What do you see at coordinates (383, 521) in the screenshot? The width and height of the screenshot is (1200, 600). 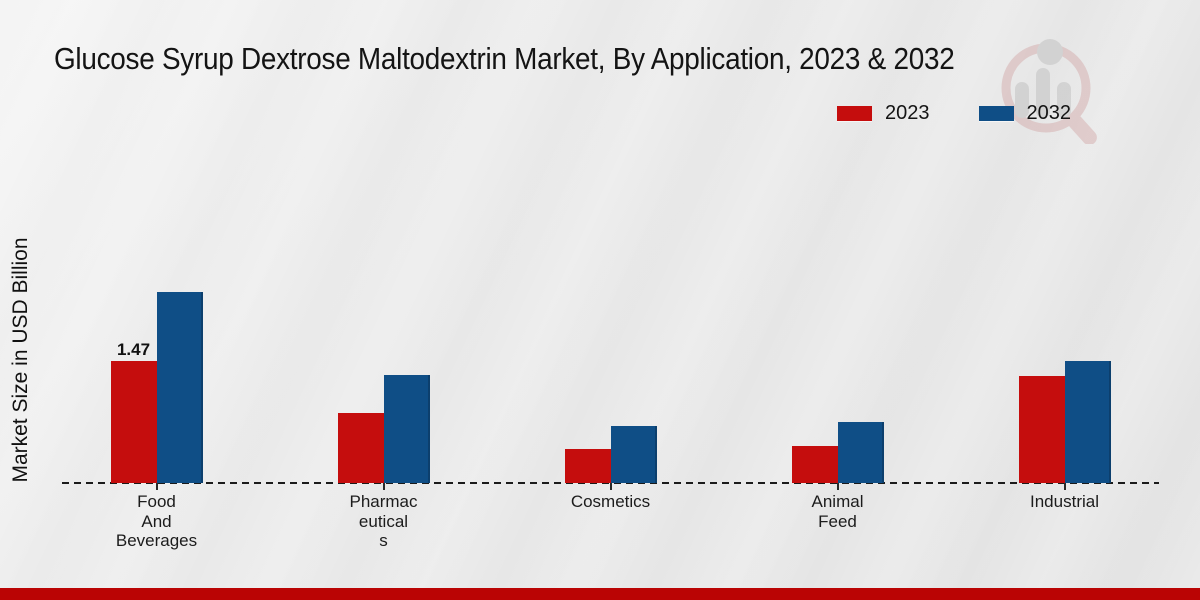 I see `category-label-pharmaceuticals: Pharmac eutical s` at bounding box center [383, 521].